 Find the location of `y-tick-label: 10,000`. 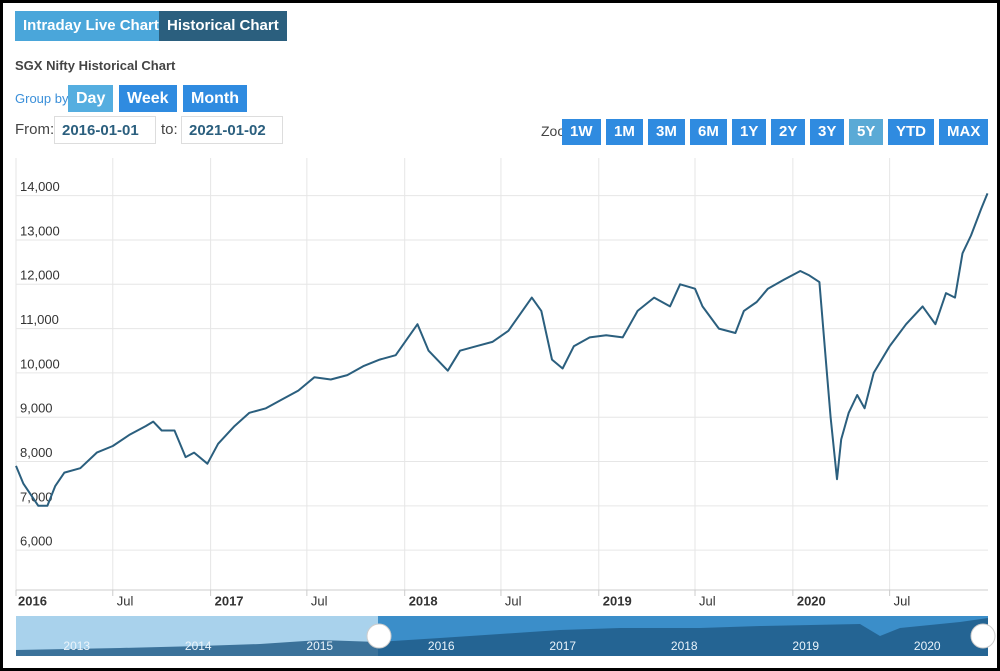

y-tick-label: 10,000 is located at coordinates (40, 363).